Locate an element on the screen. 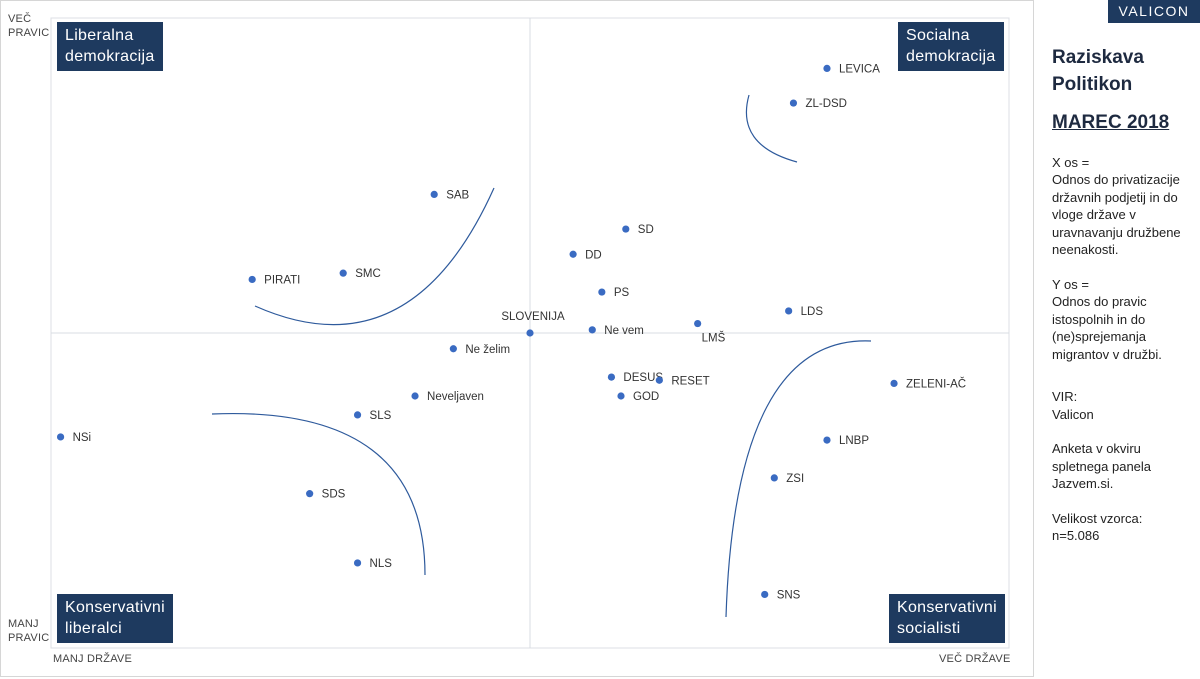  quadrant-label-line1: Socialna is located at coordinates (938, 35).